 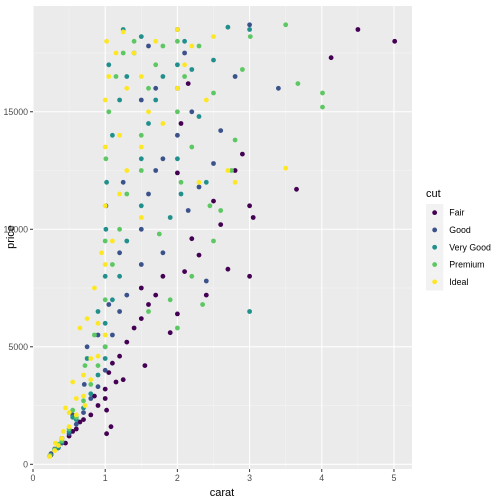 I want to click on legend-swatch, so click(x=435, y=213).